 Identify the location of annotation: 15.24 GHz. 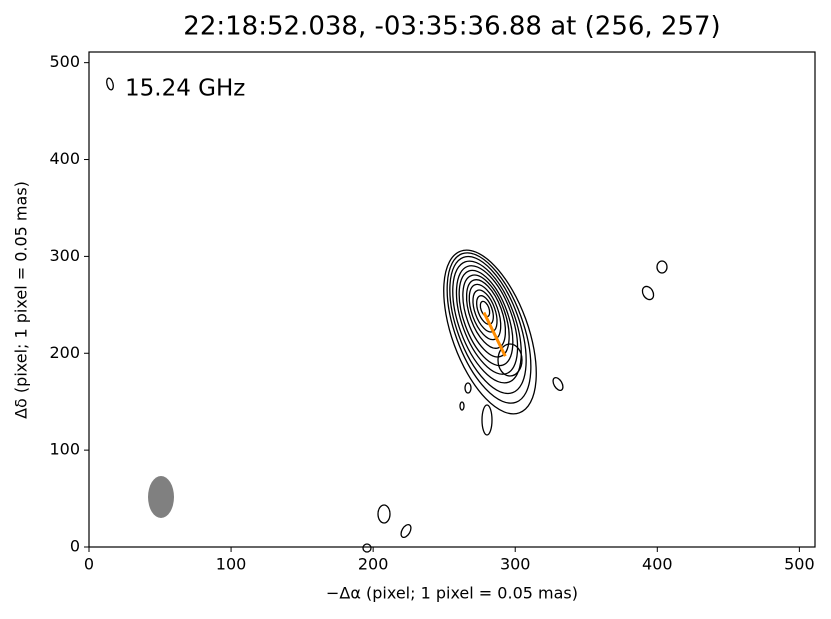
(185, 89).